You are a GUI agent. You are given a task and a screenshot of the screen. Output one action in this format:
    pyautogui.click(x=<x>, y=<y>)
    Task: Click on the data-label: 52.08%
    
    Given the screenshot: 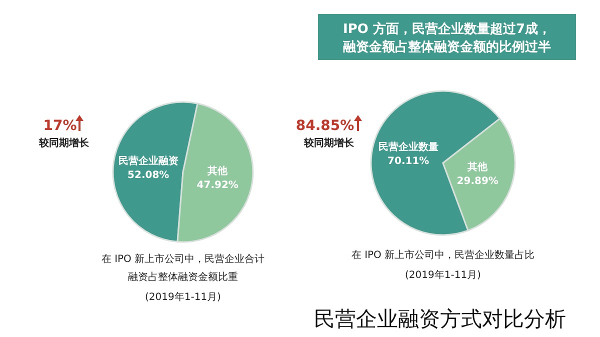 What is the action you would take?
    pyautogui.click(x=149, y=175)
    